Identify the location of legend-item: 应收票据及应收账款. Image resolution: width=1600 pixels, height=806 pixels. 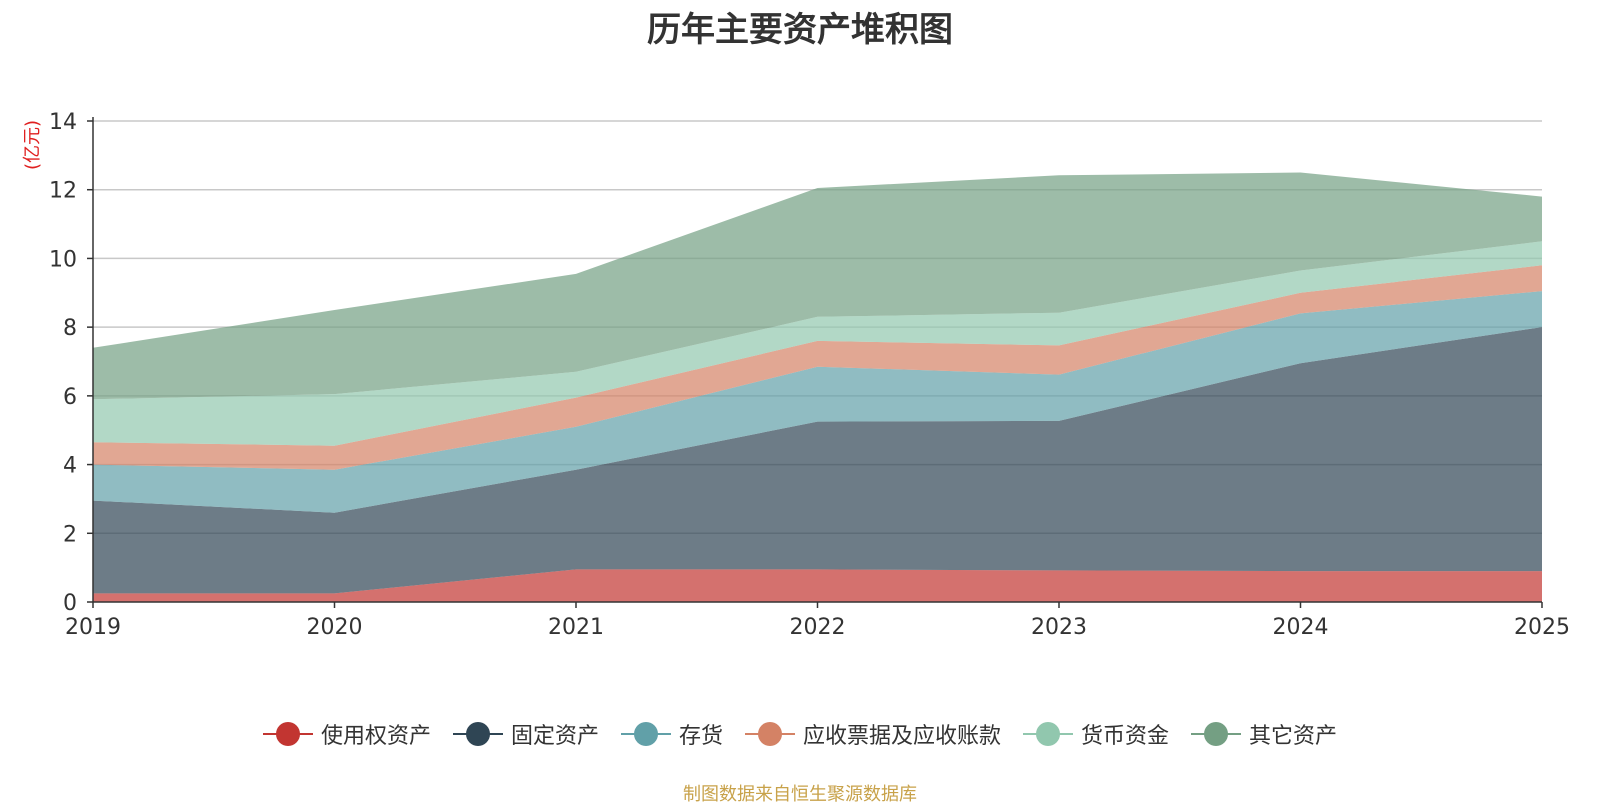
(873, 734).